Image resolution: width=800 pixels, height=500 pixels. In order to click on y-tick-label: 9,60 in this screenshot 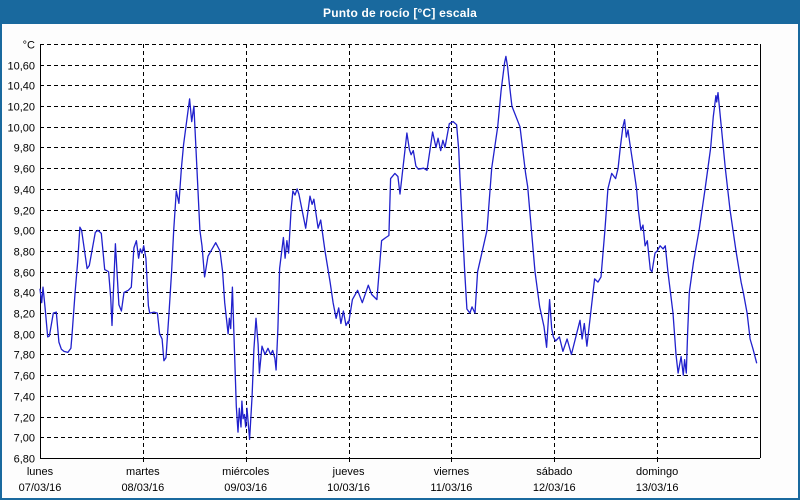, I will do `click(24, 170)`.